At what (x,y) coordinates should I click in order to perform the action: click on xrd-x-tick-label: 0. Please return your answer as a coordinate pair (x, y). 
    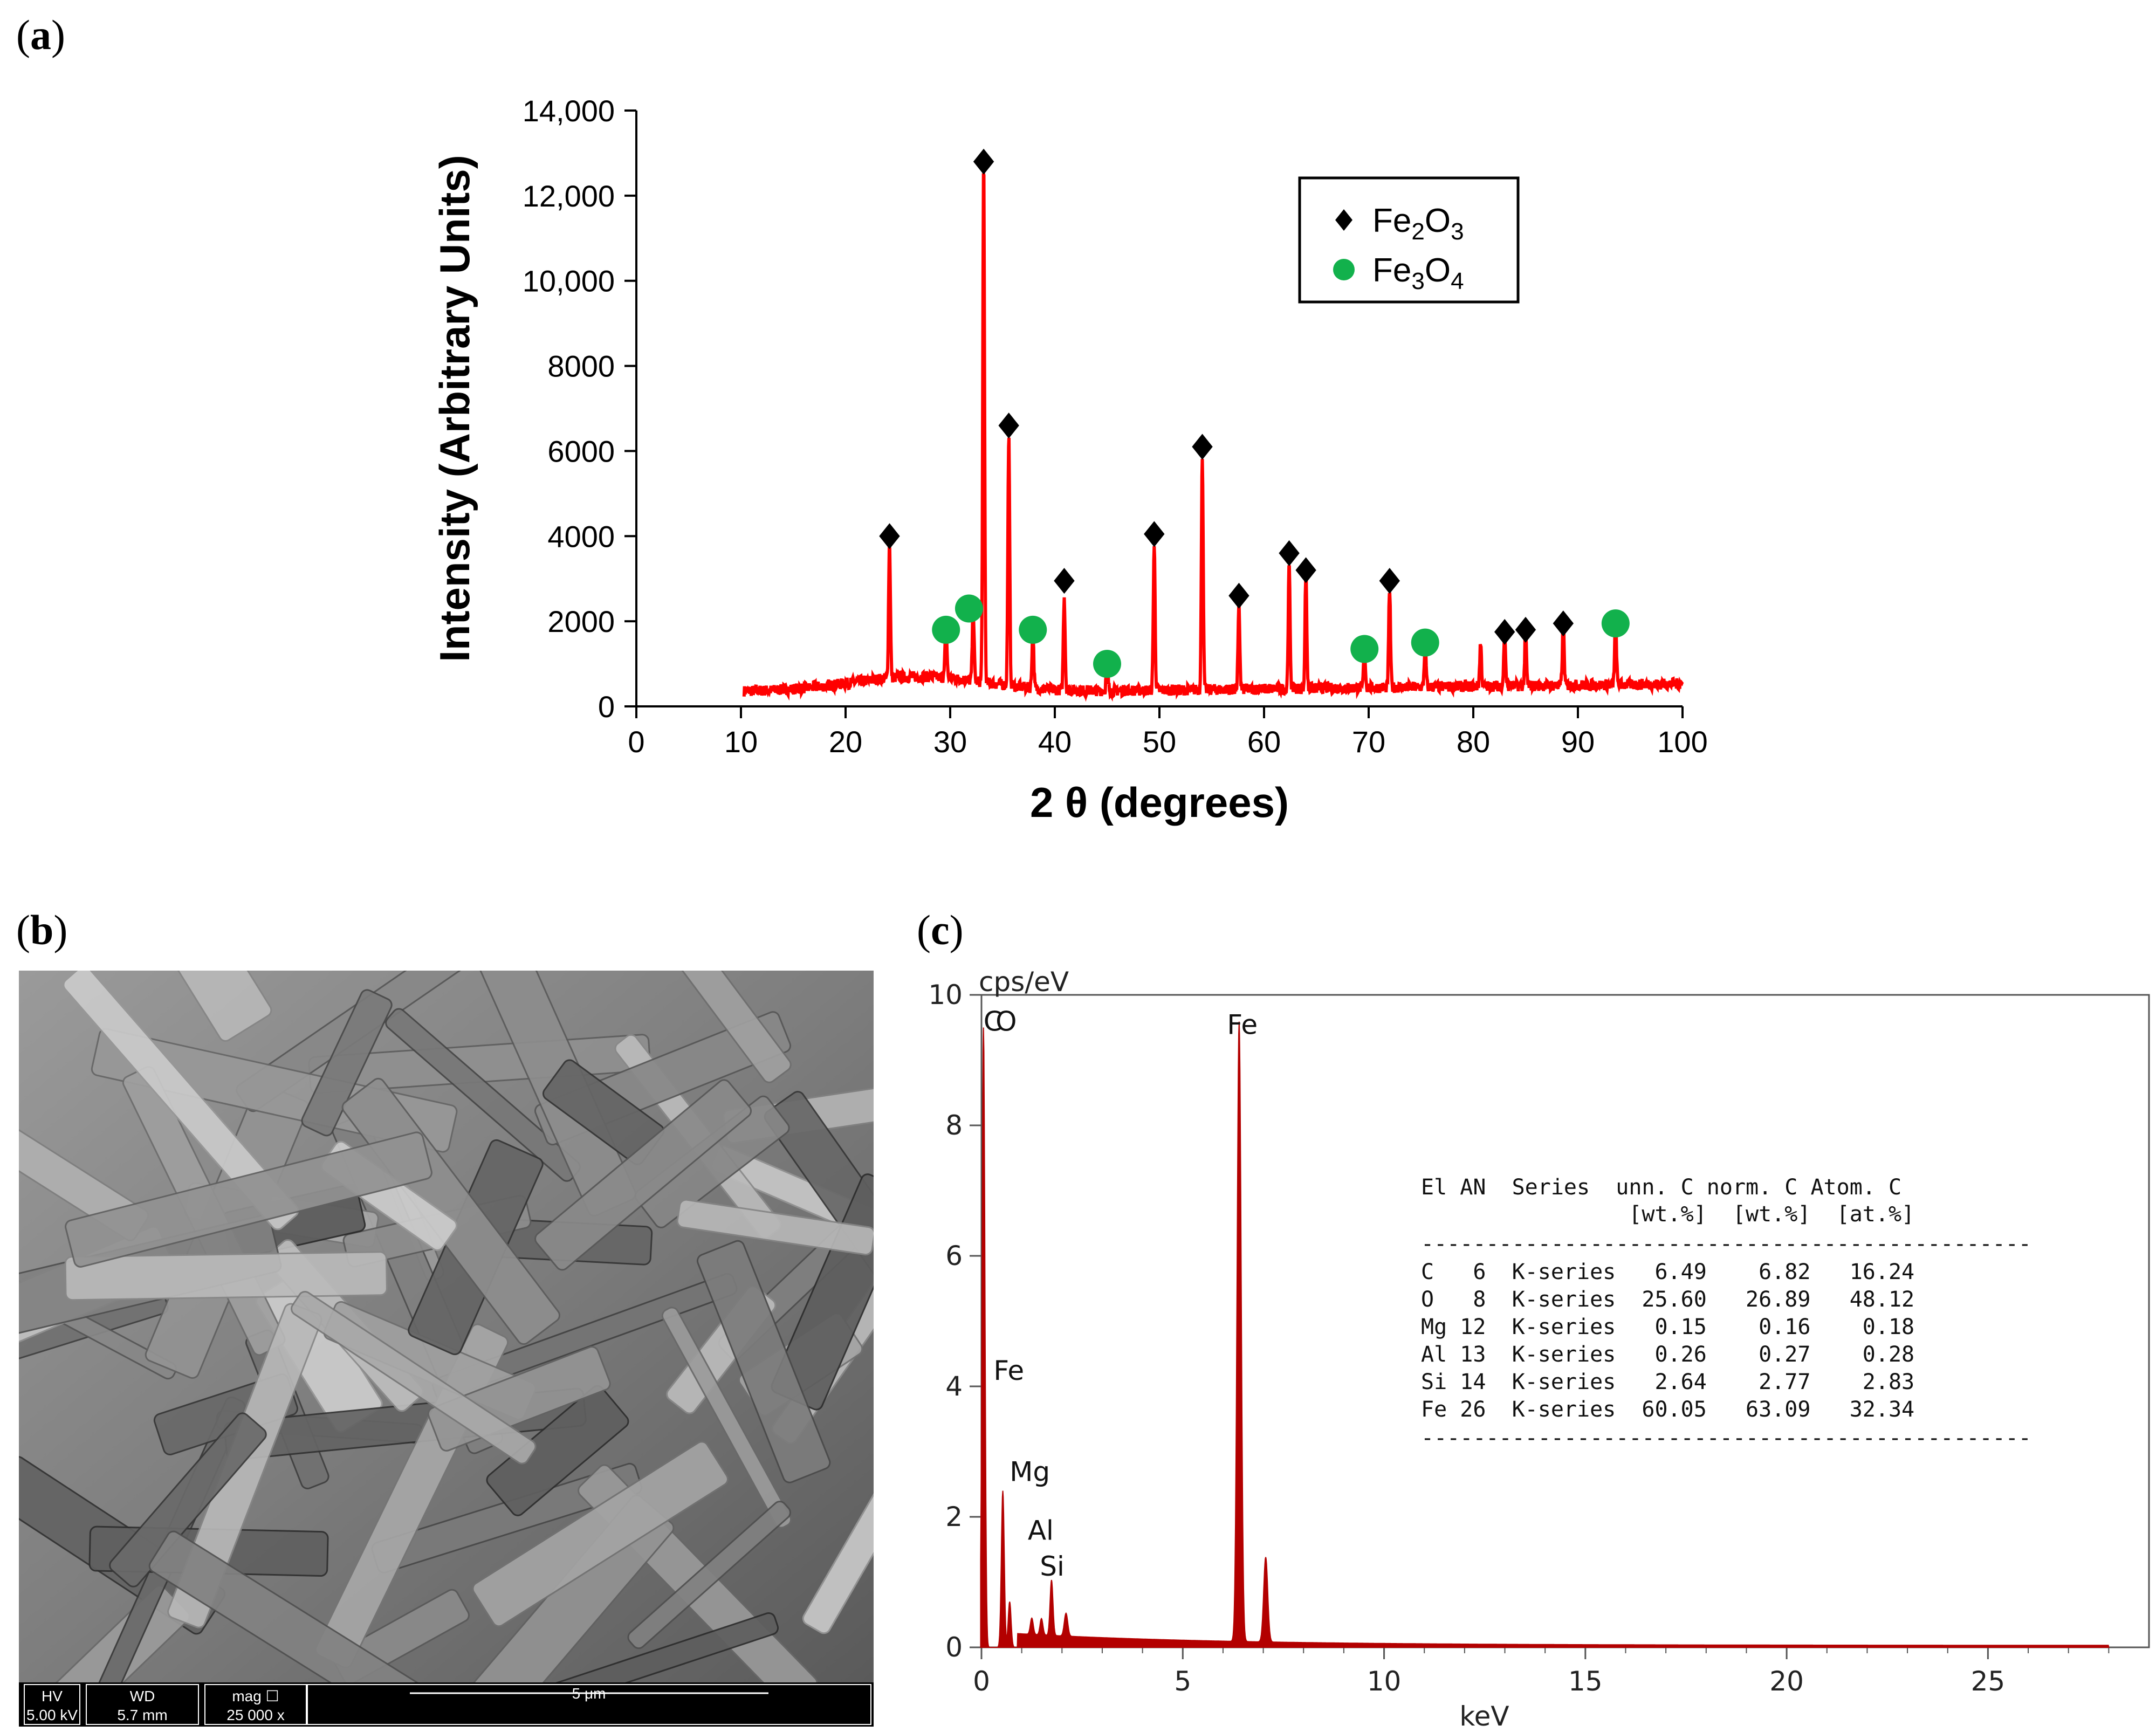
    Looking at the image, I should click on (636, 742).